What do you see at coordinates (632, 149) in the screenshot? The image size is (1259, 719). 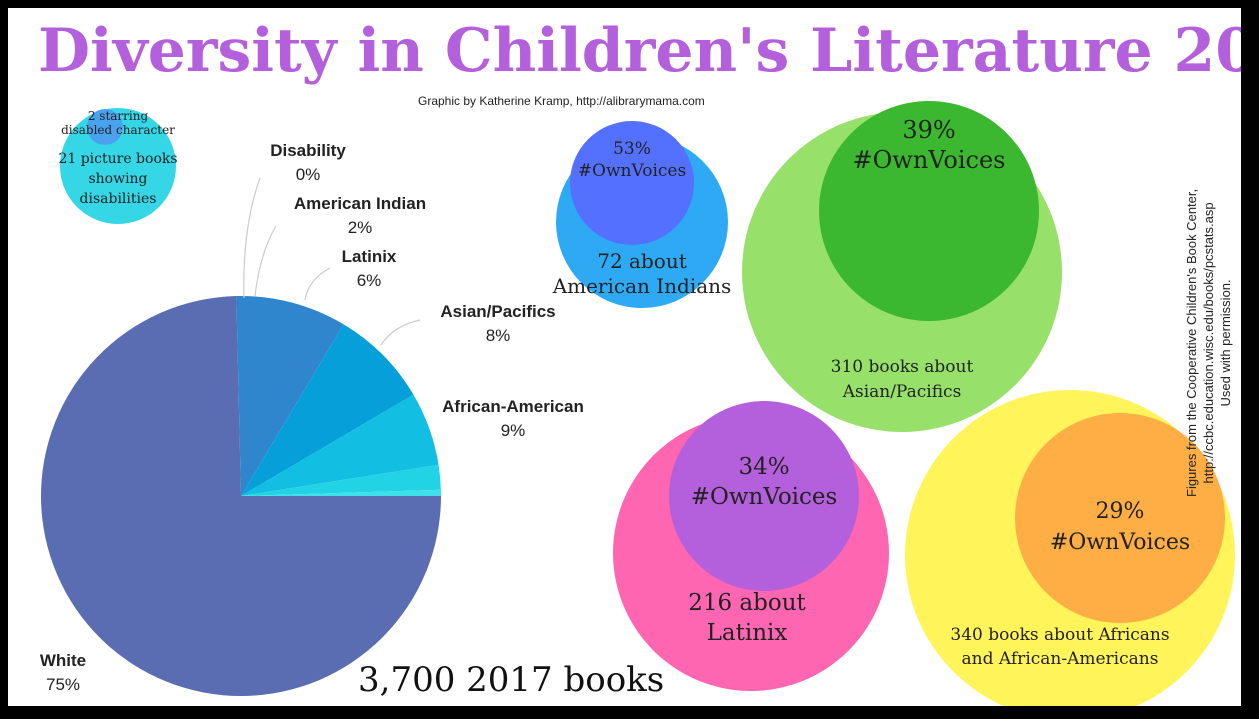 I see `own-voices-percent: 53%` at bounding box center [632, 149].